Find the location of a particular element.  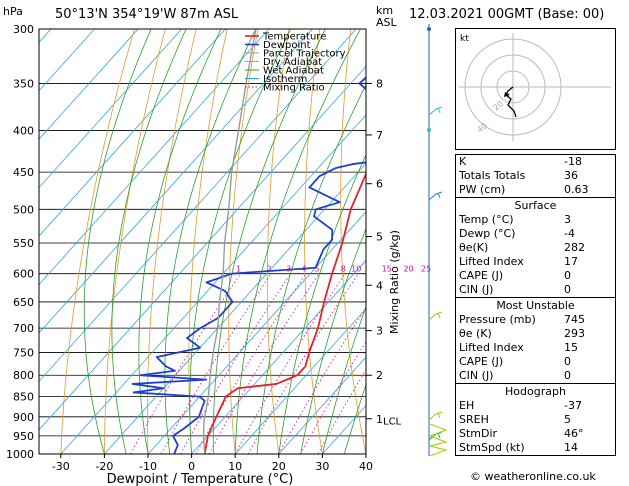

row-value: 293 is located at coordinates (574, 333).